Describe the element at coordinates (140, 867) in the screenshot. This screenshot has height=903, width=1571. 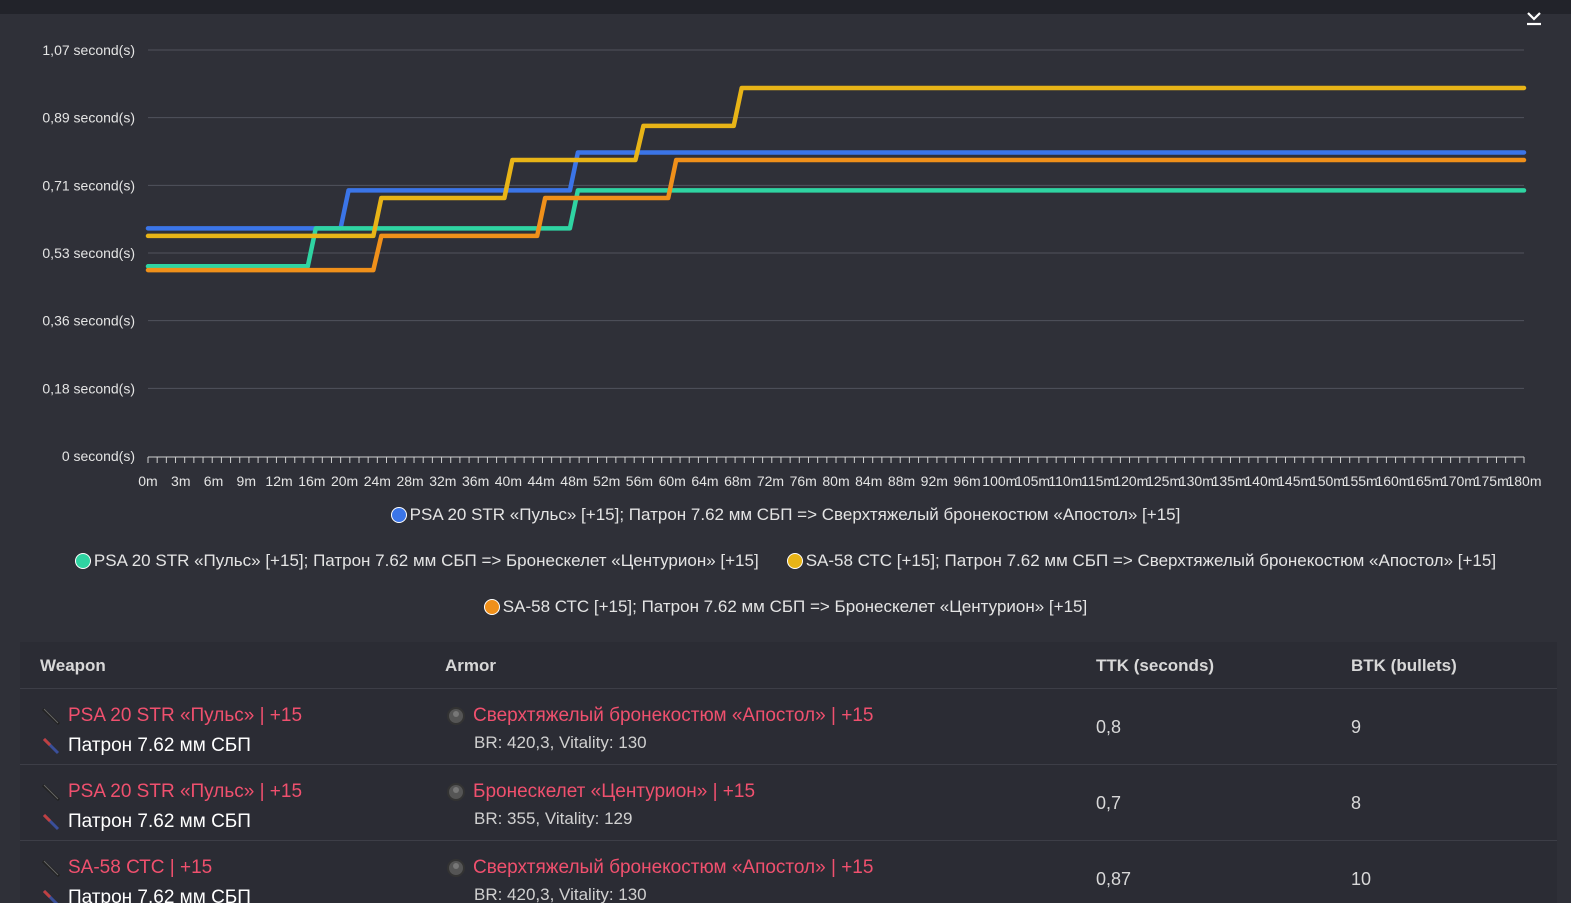
I see `weapon-link: SA-58 СТС | +15` at that location.